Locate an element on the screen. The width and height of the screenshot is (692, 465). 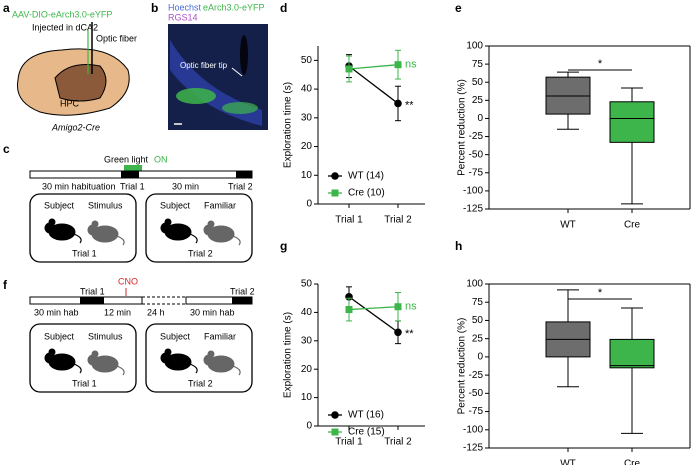
y-tick-label: -75 is located at coordinates (476, 411).